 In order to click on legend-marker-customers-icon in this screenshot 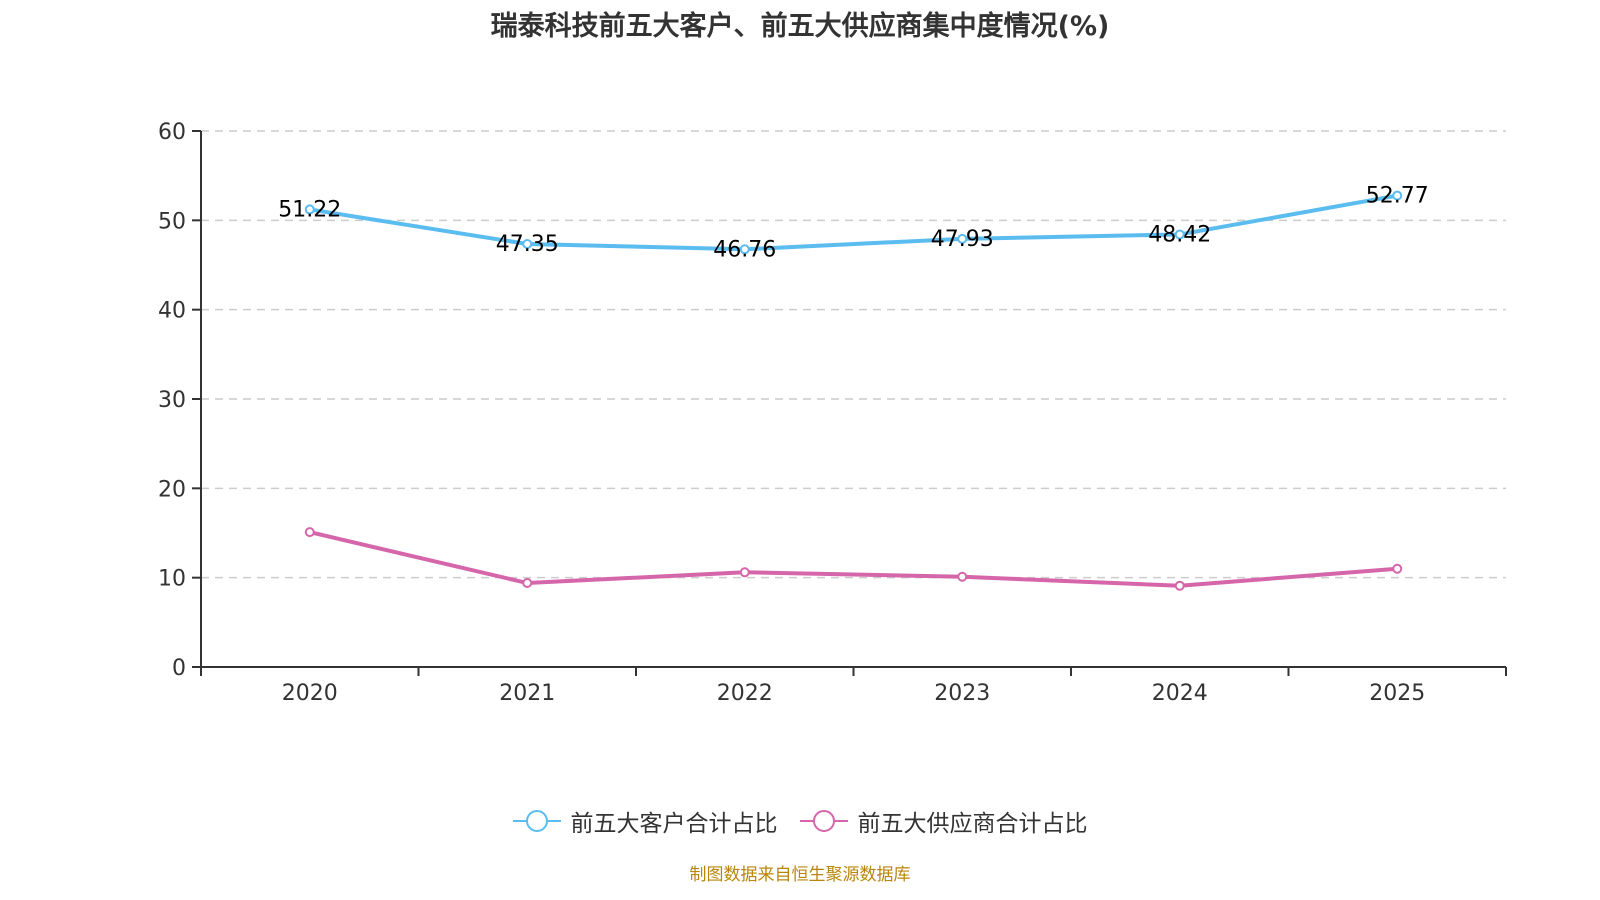, I will do `click(536, 821)`.